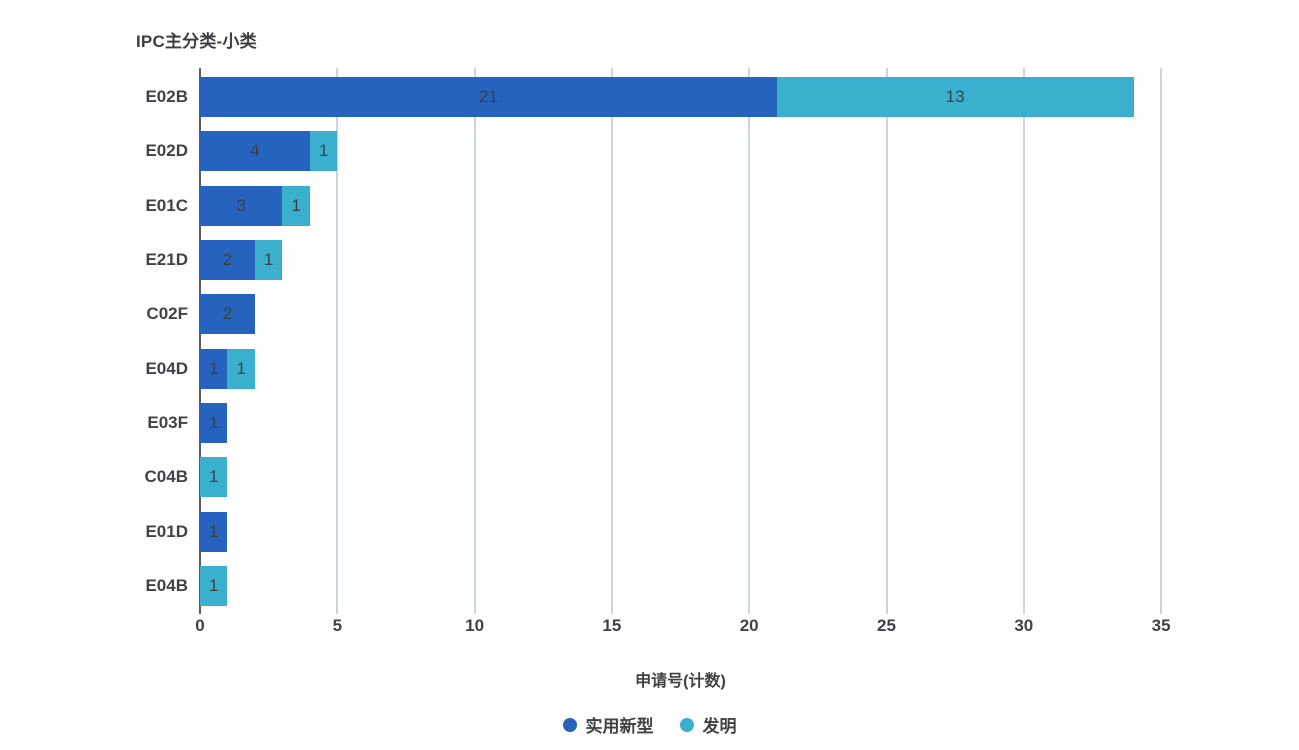 The image size is (1299, 750). I want to click on bar-E04B: 1, so click(214, 585).